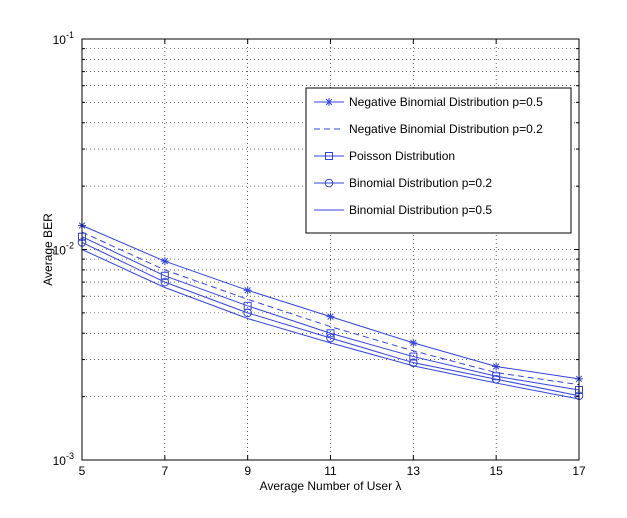 Image resolution: width=627 pixels, height=518 pixels. I want to click on y-tick-label: 10⁻³, so click(63, 459).